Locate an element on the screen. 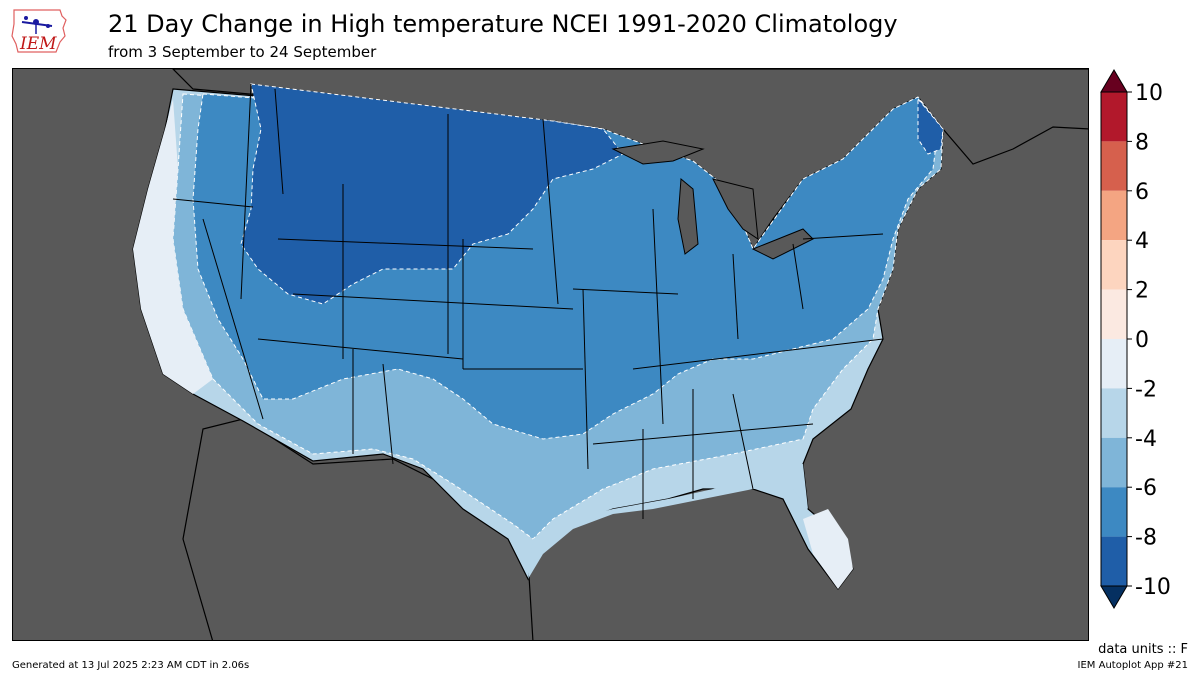 The height and width of the screenshot is (675, 1200). colorbar: 10 8 6 4 2 0 -2 -4 -6 -8 -10 is located at coordinates (1147, 338).